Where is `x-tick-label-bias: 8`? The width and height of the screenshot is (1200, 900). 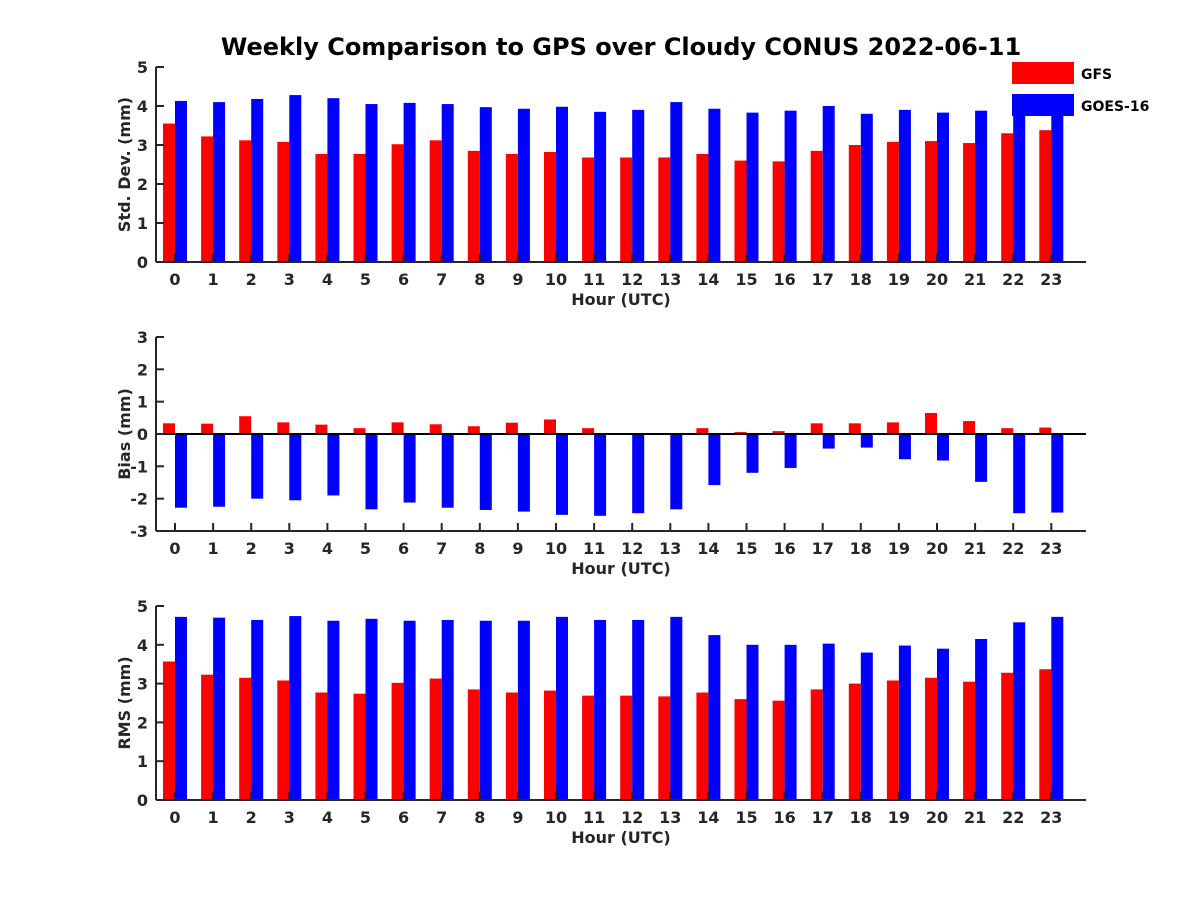
x-tick-label-bias: 8 is located at coordinates (479, 548).